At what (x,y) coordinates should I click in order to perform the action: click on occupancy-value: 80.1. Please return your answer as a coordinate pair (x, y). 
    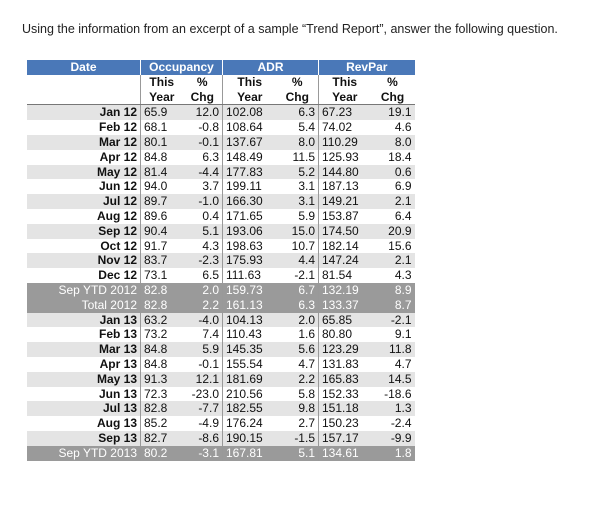
    Looking at the image, I should click on (161, 142).